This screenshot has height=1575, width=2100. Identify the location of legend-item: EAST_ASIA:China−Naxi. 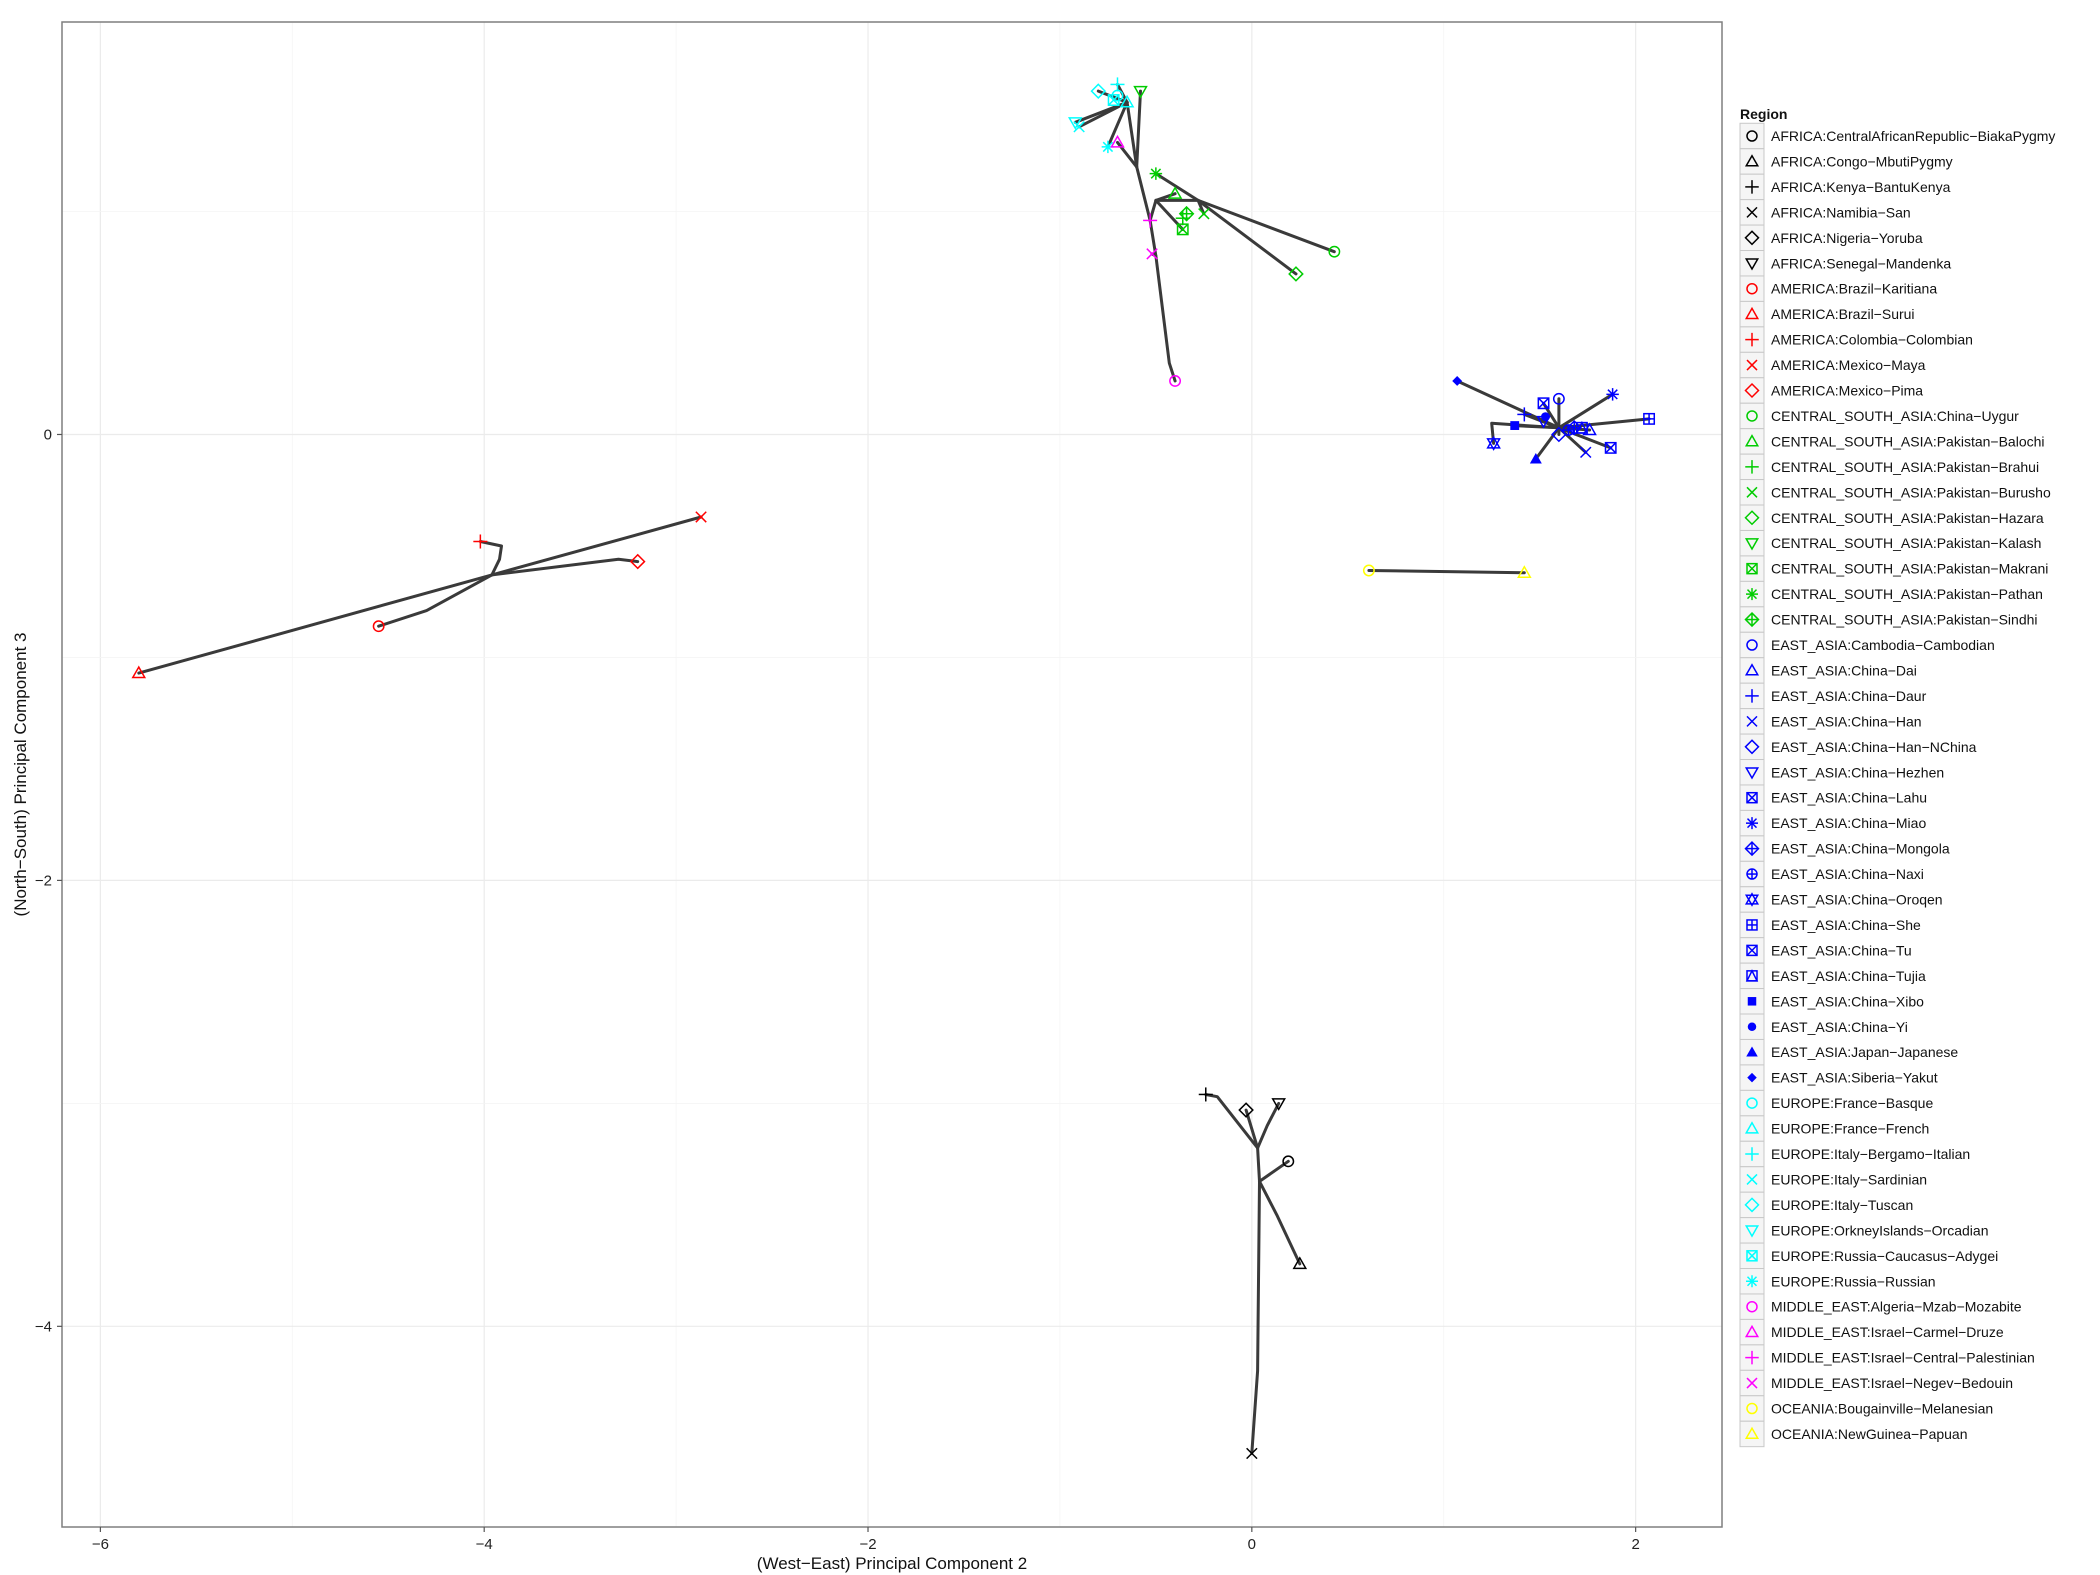
(1831, 874).